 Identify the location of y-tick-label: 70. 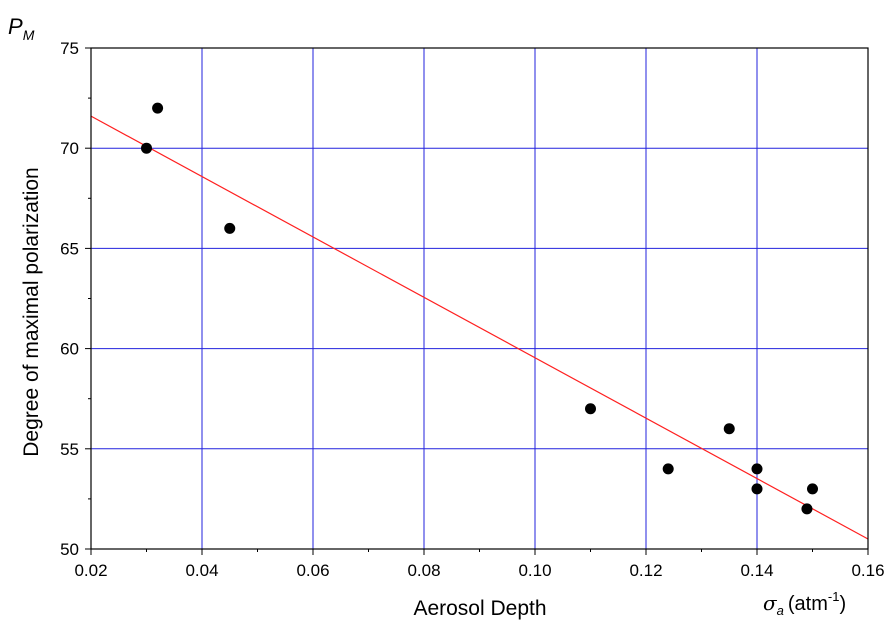
(69, 148).